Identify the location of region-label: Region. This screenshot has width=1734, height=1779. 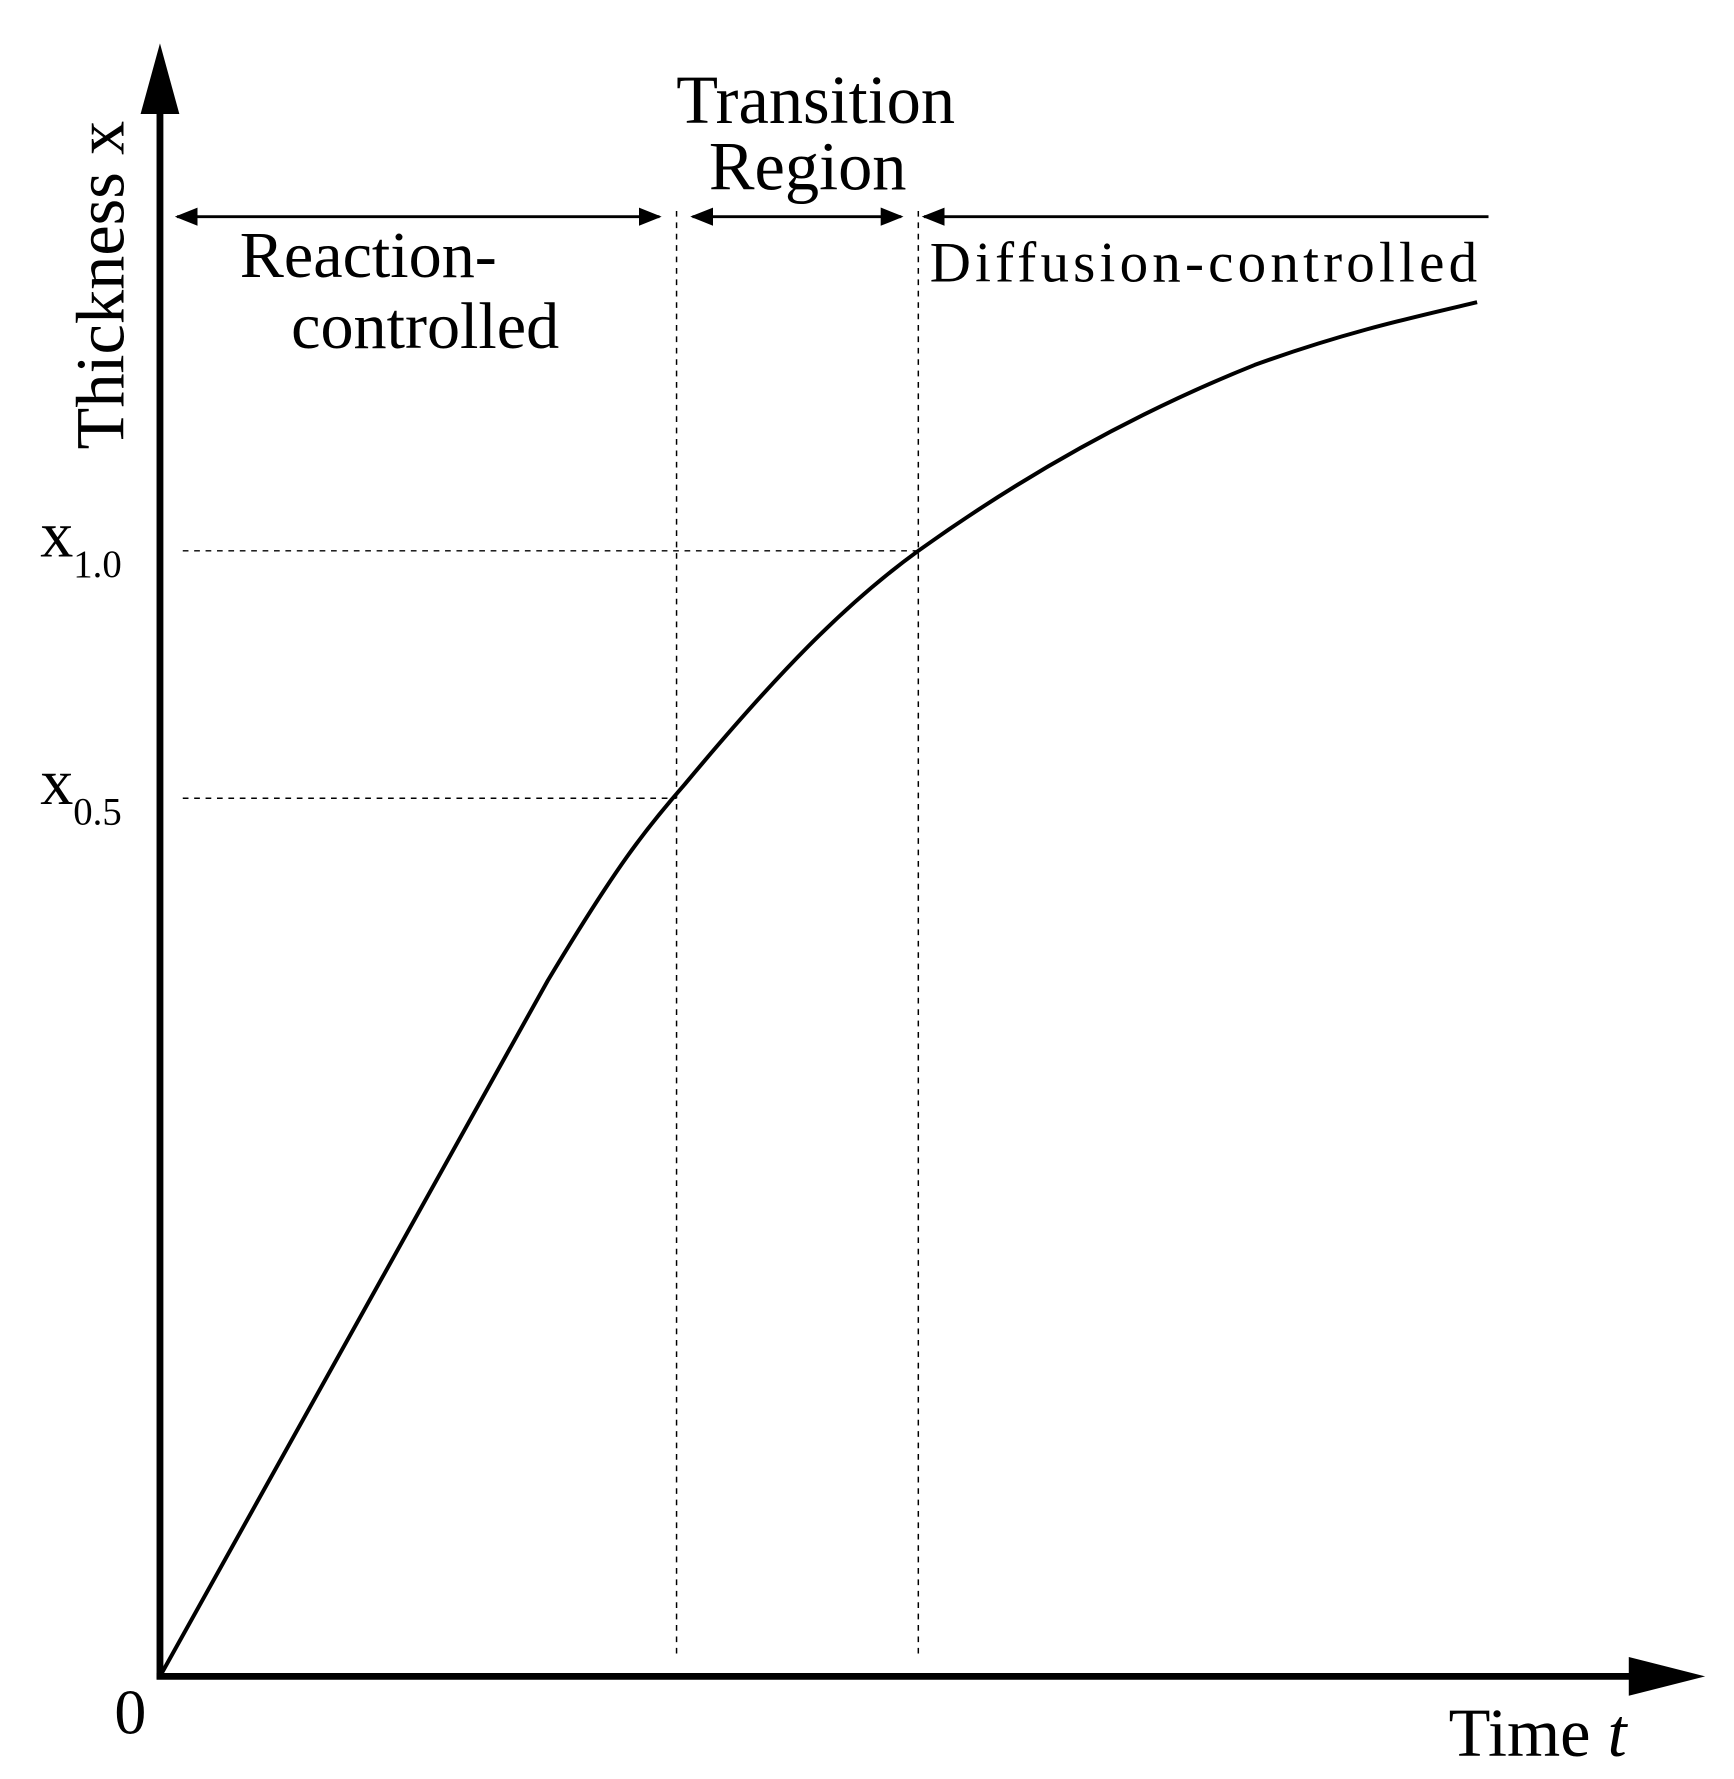
(808, 166).